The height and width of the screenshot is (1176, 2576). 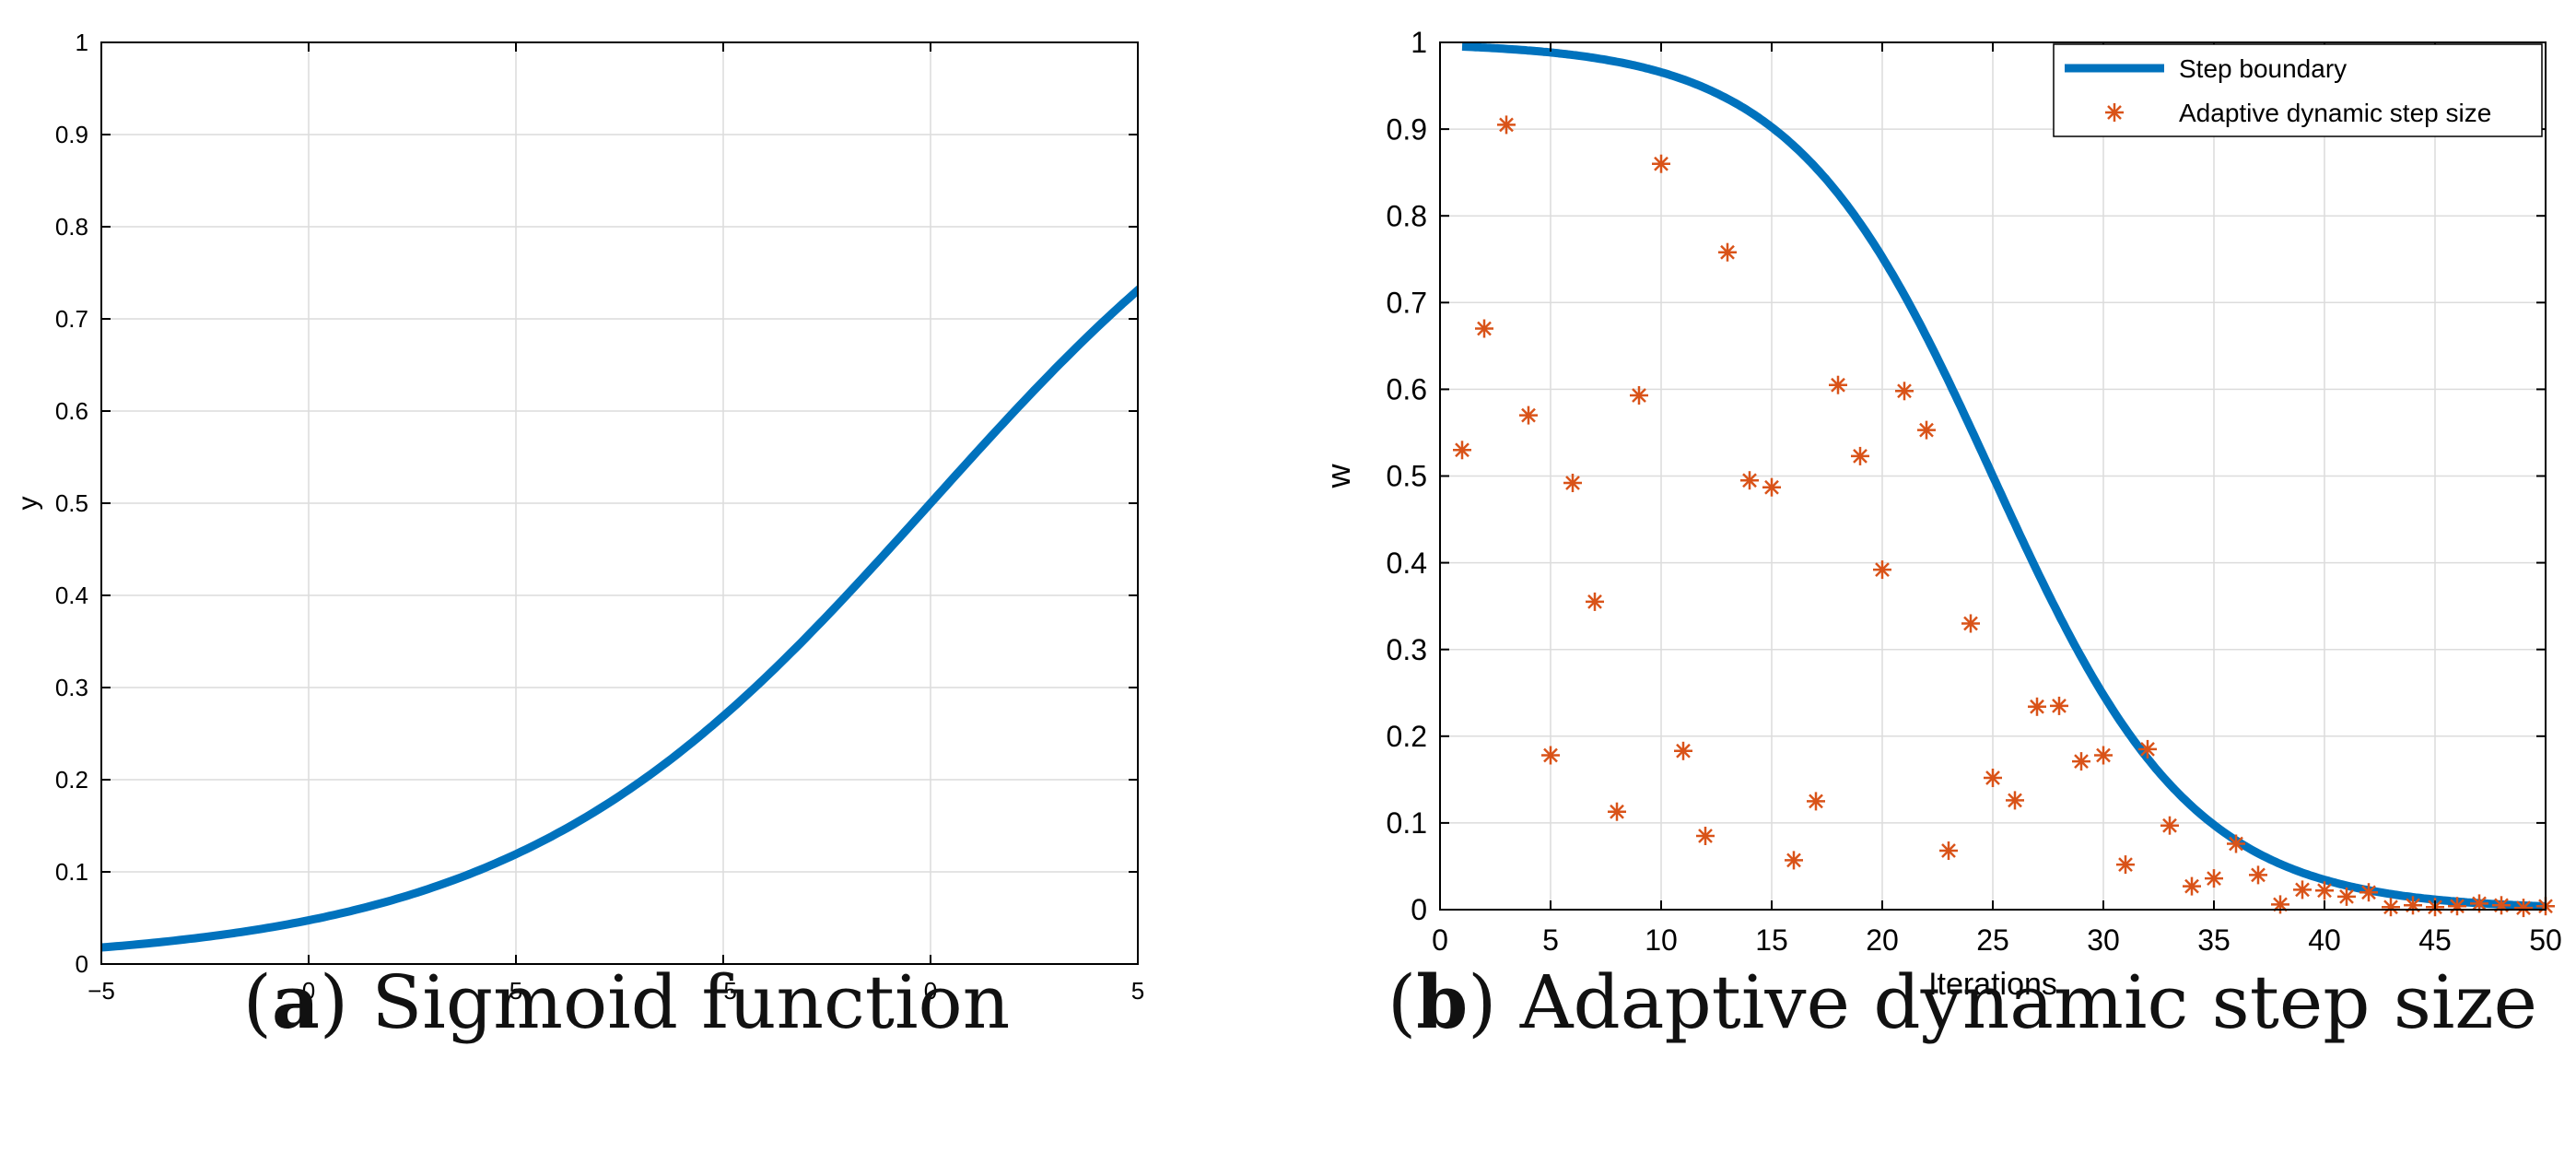 What do you see at coordinates (1993, 940) in the screenshot?
I see `adaptive-step-x-tick-label: 25` at bounding box center [1993, 940].